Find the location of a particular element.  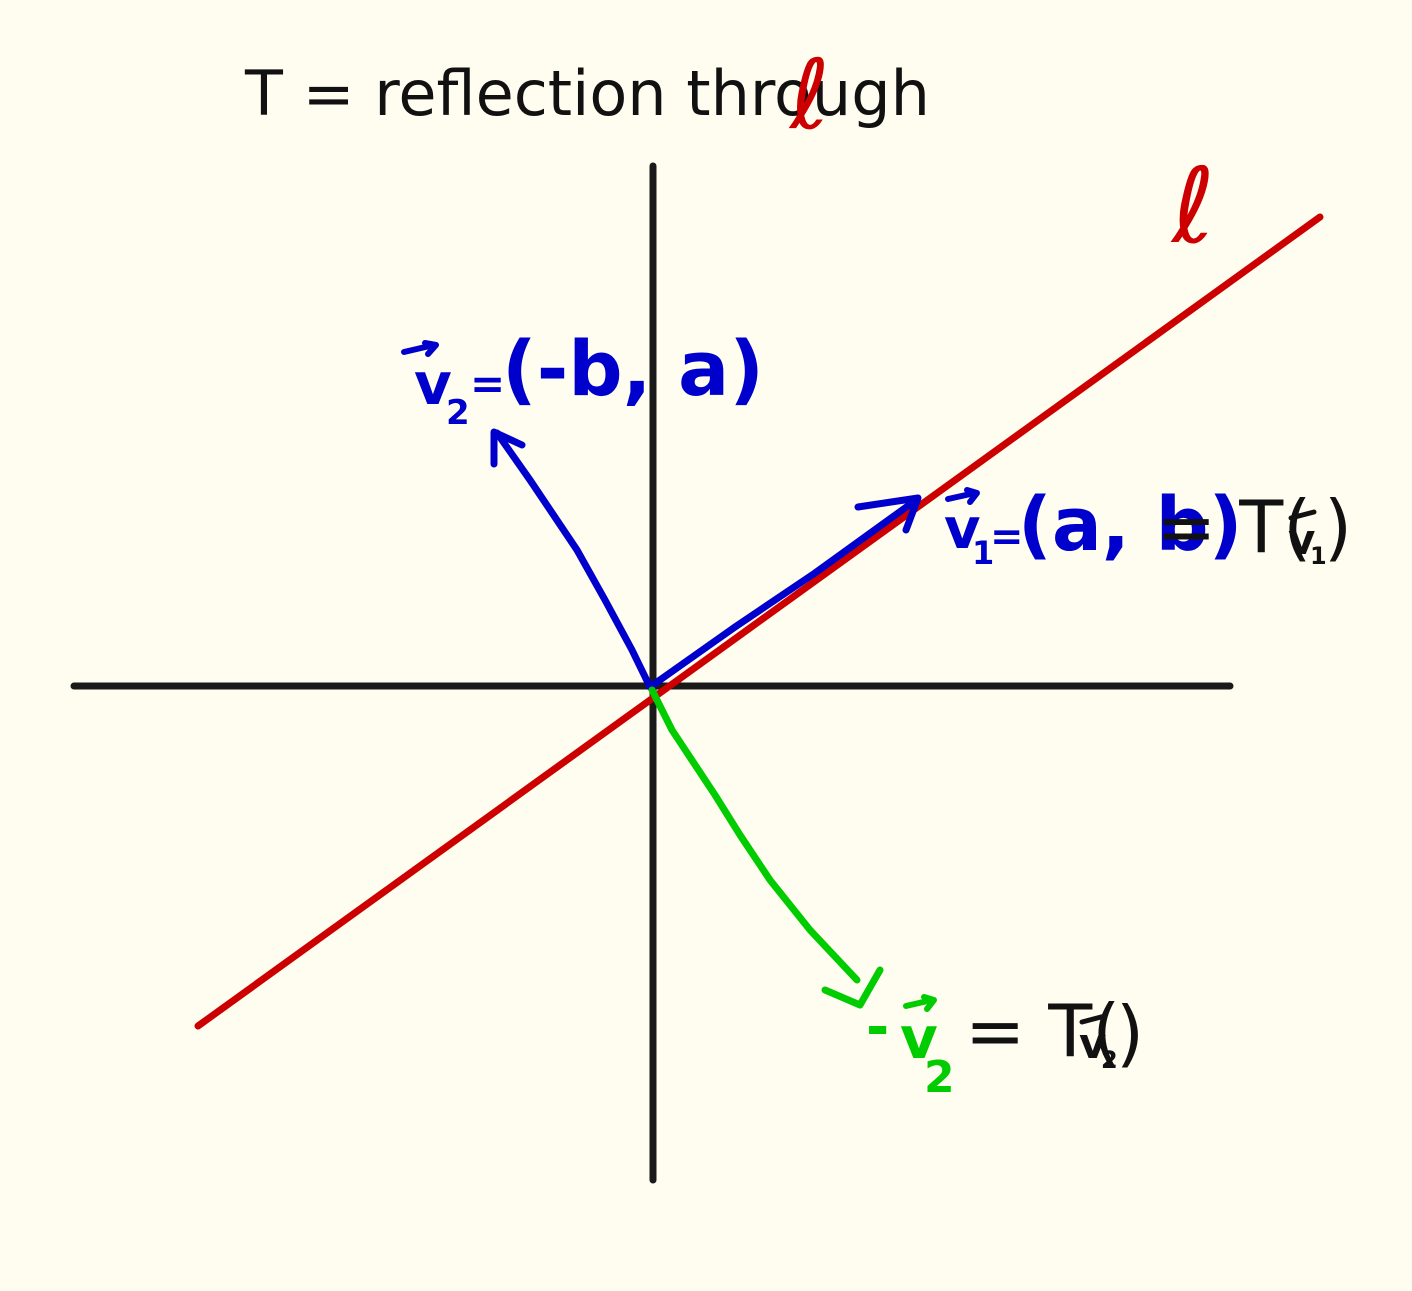

reflection-line-label: ℓ is located at coordinates (1192, 206).